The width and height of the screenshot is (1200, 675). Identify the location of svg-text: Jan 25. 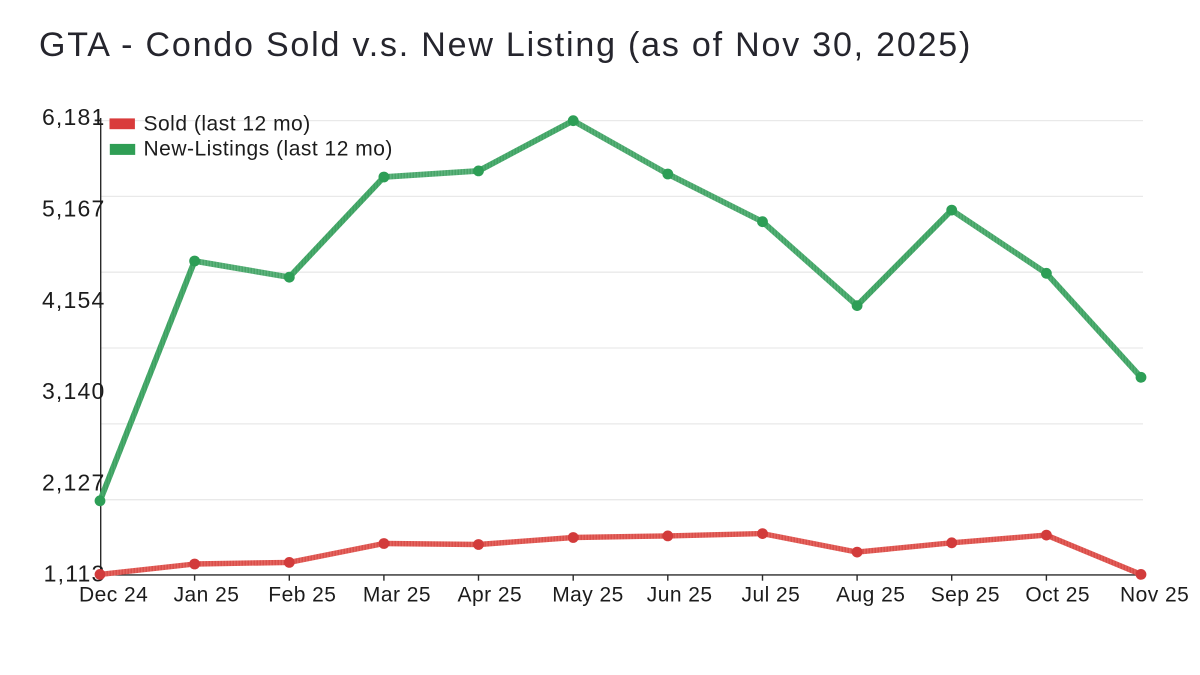
(207, 595).